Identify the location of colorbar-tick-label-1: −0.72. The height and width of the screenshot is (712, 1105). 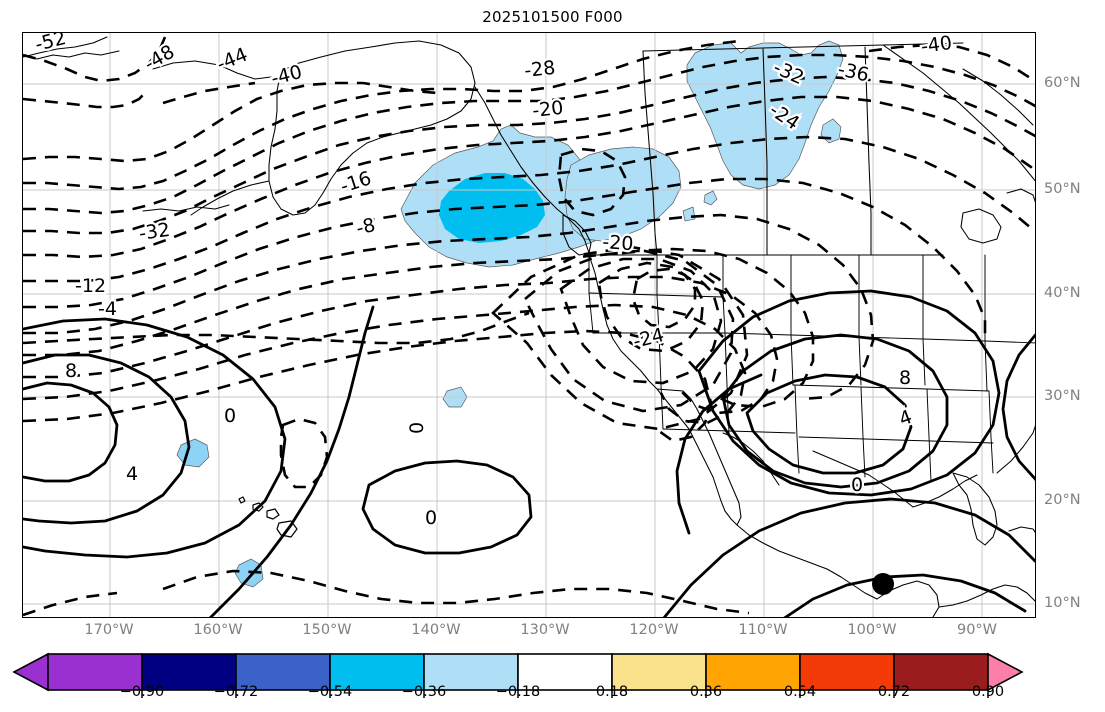
(236, 692).